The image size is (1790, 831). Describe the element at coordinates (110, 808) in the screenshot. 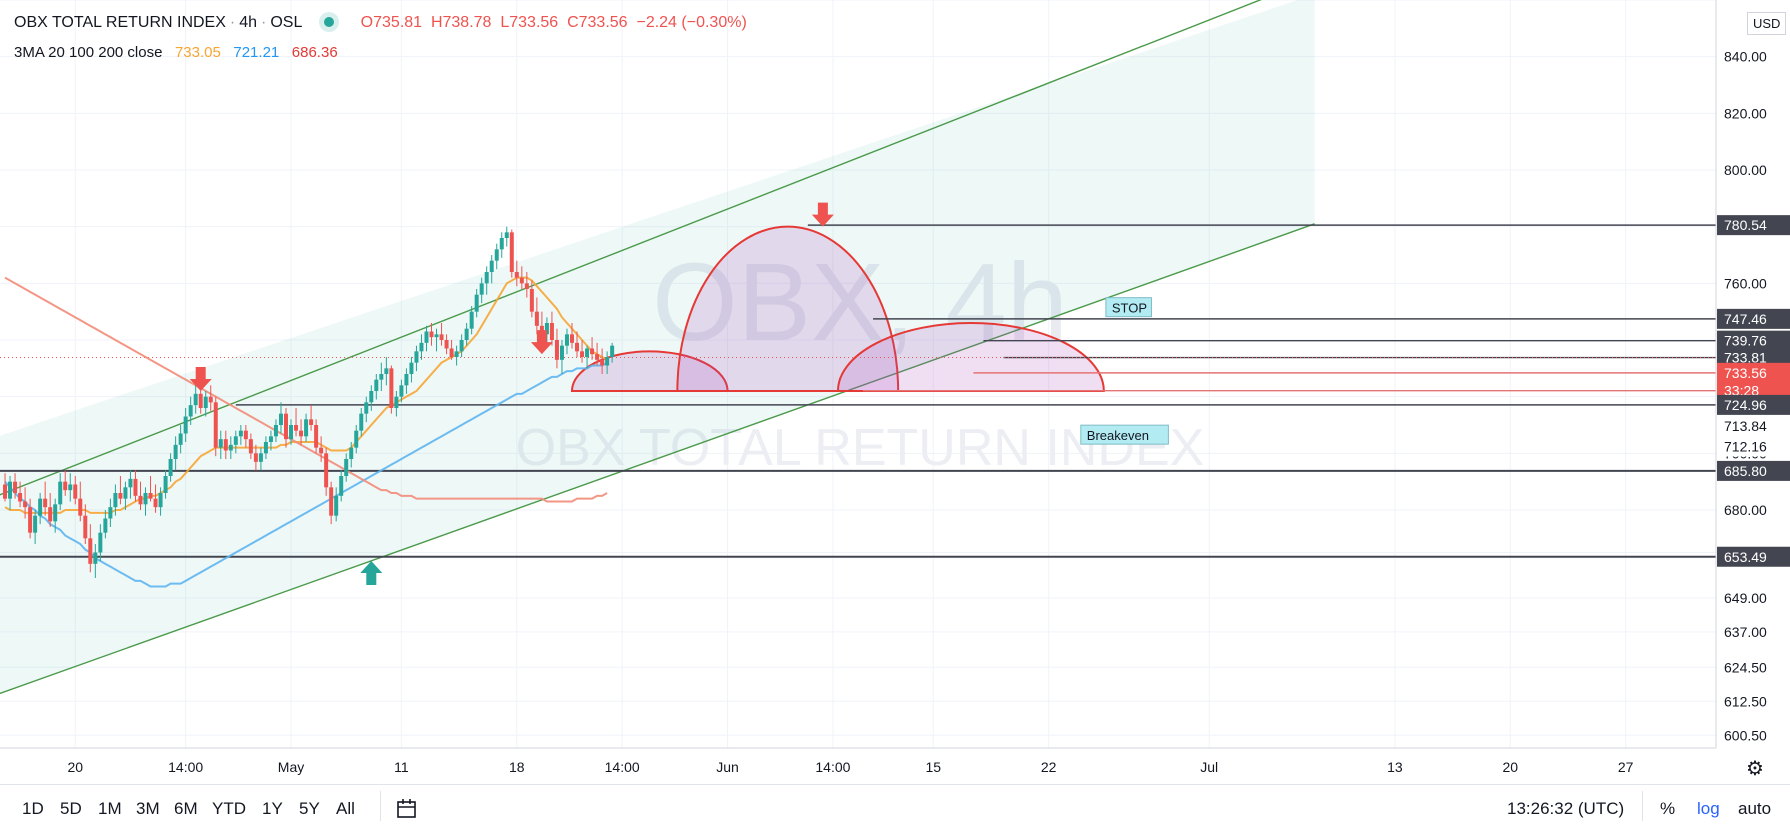

I see `range-1m: 1M` at that location.